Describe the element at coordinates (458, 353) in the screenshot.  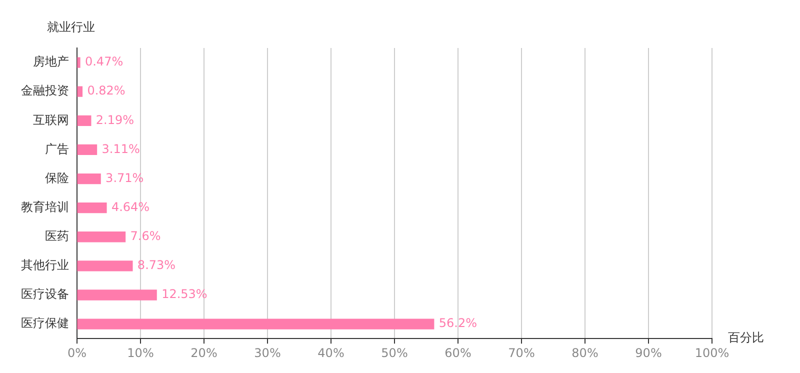
I see `x-tick-label: 60%` at that location.